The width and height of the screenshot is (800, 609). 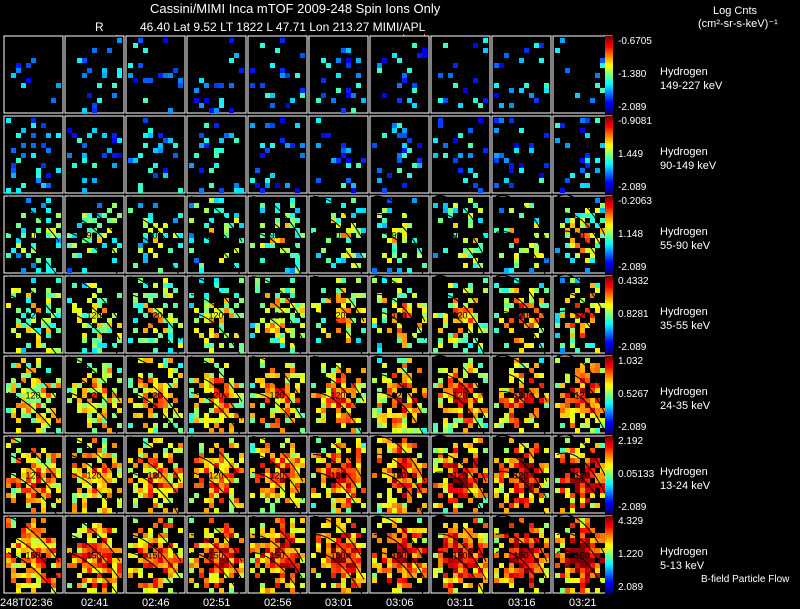 What do you see at coordinates (156, 603) in the screenshot?
I see `time-label: 02:46` at bounding box center [156, 603].